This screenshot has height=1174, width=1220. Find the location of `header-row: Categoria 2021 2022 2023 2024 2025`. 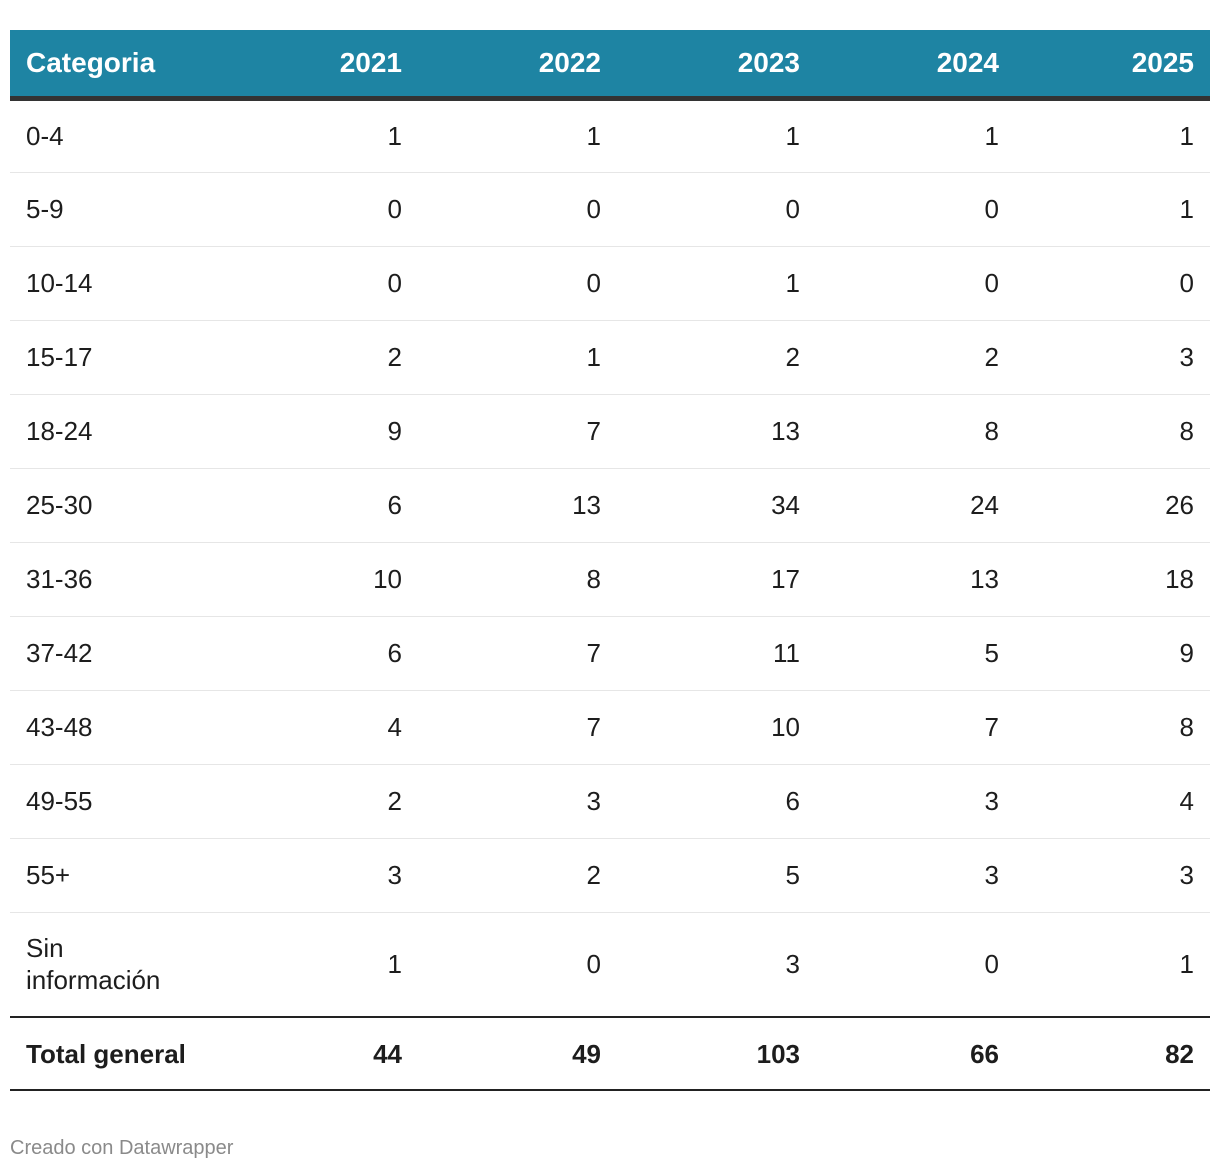

header-row: Categoria 2021 2022 2023 2024 2025 is located at coordinates (610, 65).